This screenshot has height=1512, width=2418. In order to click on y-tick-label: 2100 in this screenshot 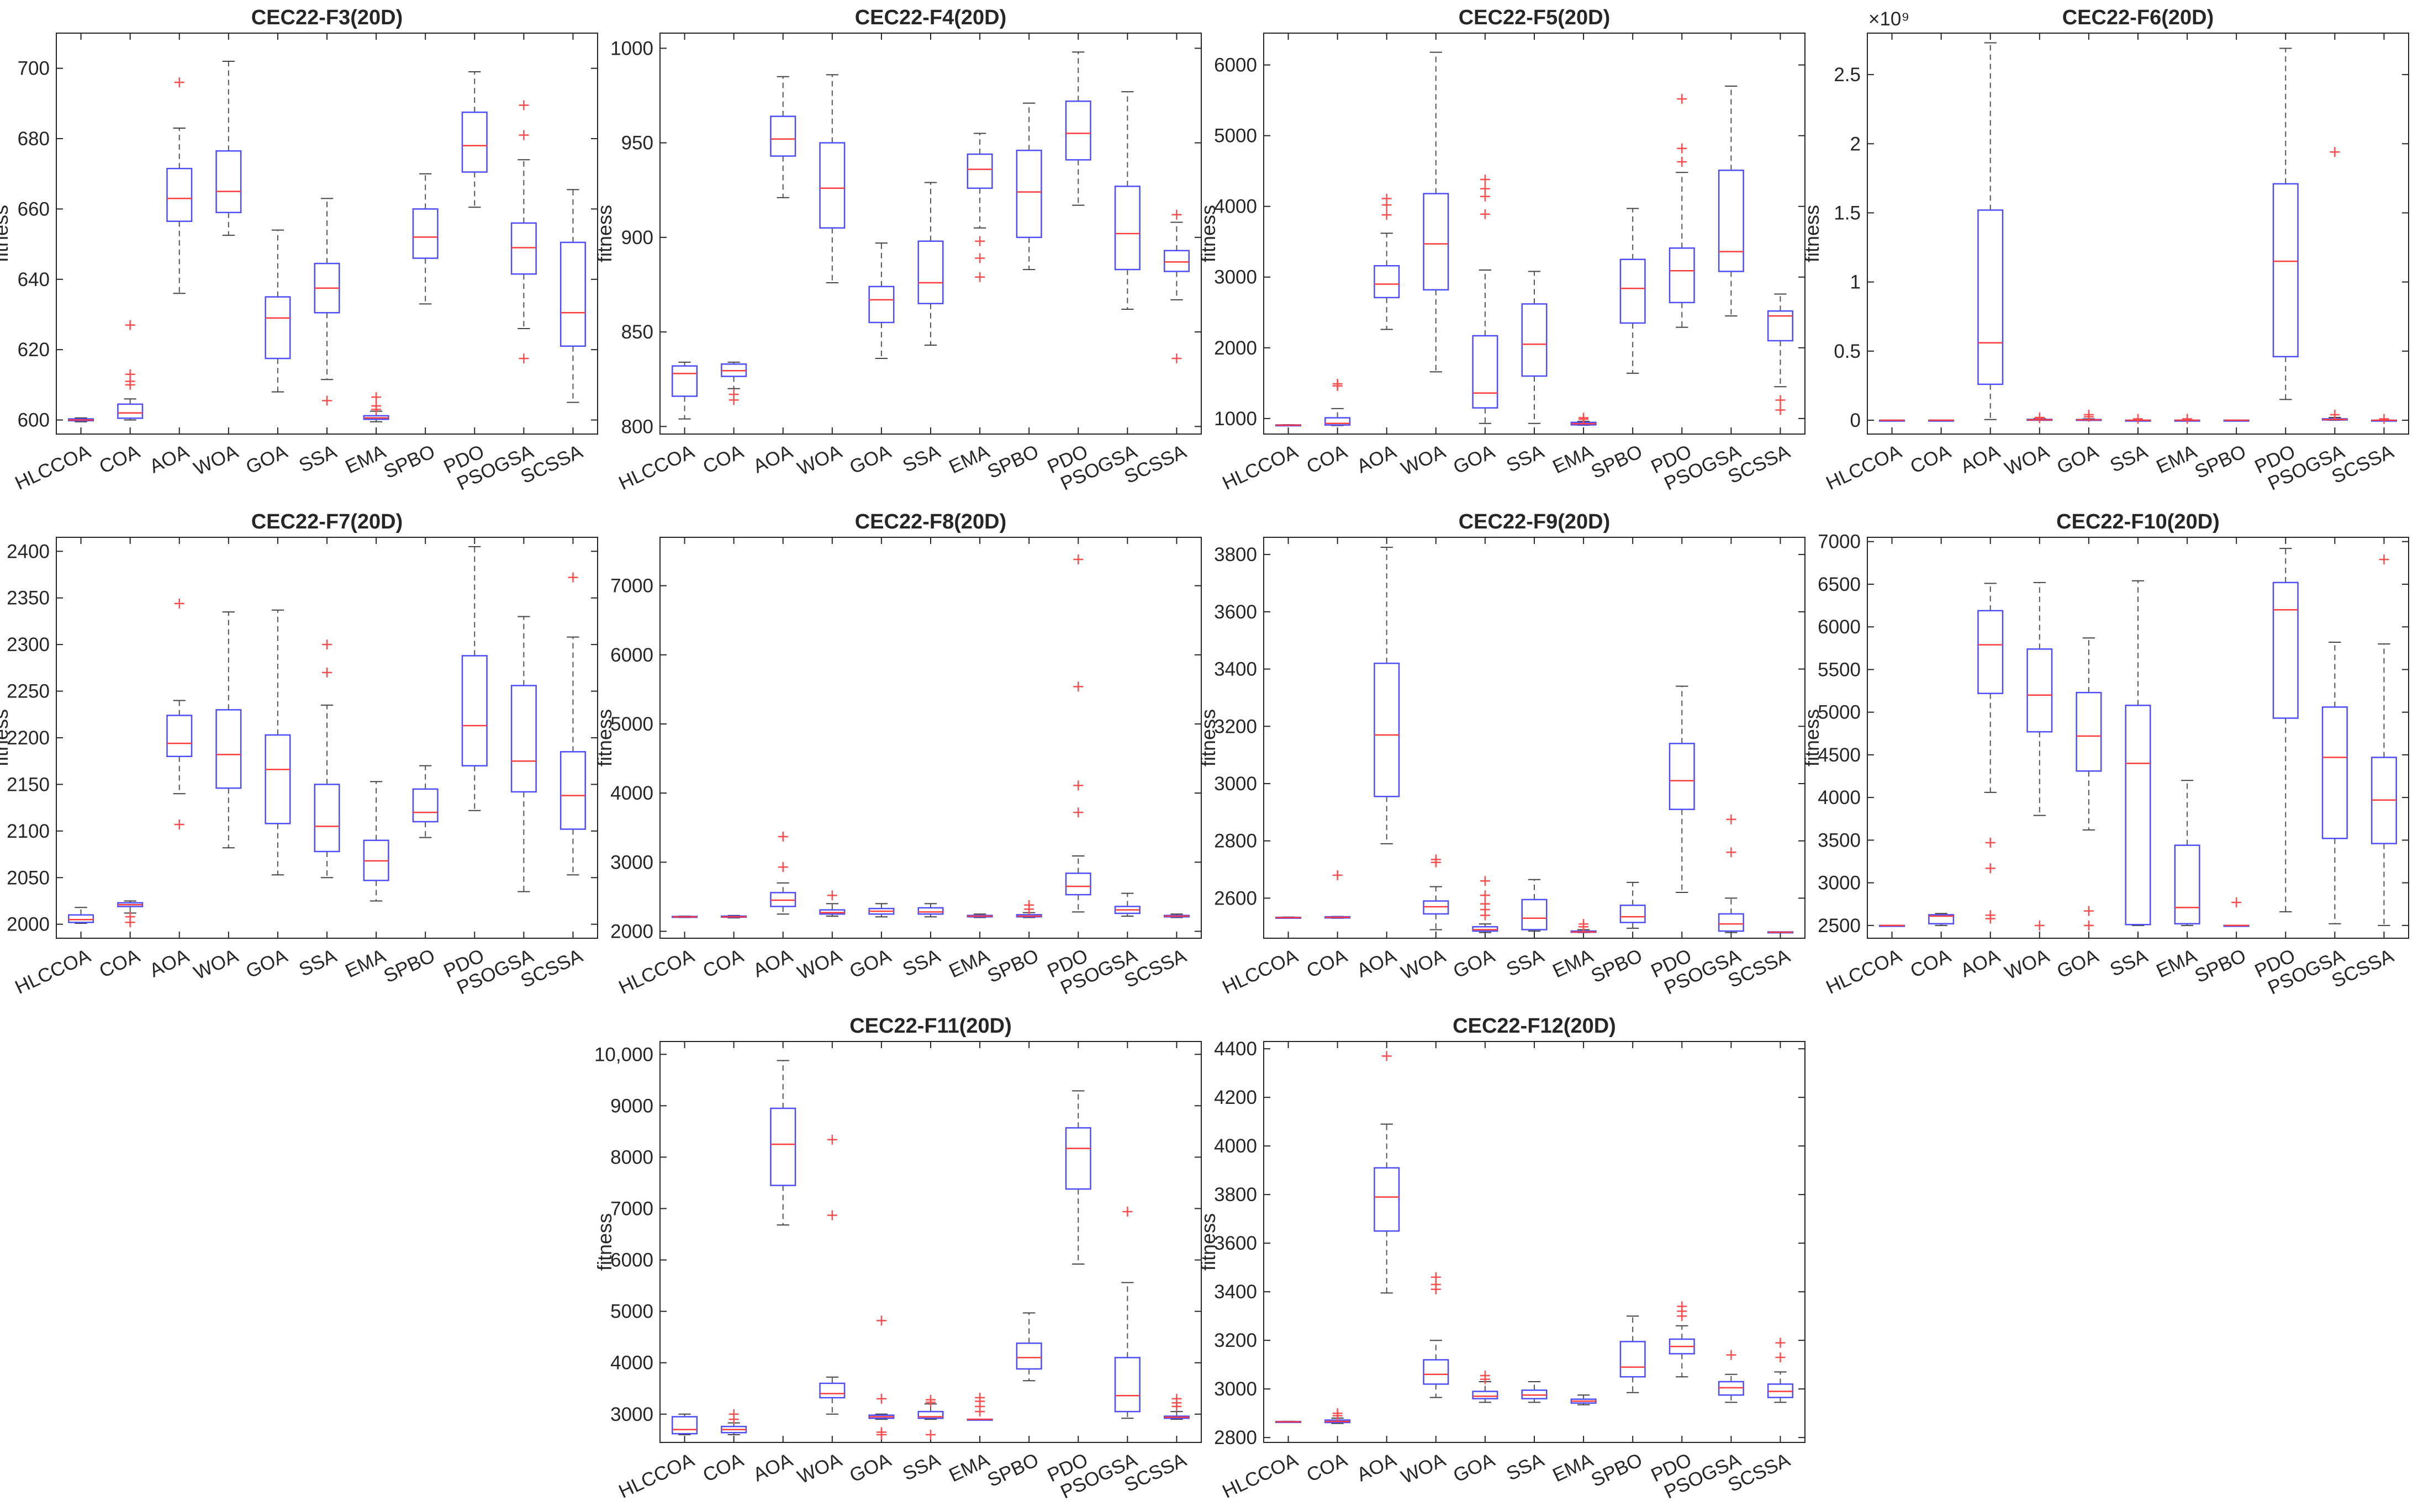, I will do `click(28, 831)`.